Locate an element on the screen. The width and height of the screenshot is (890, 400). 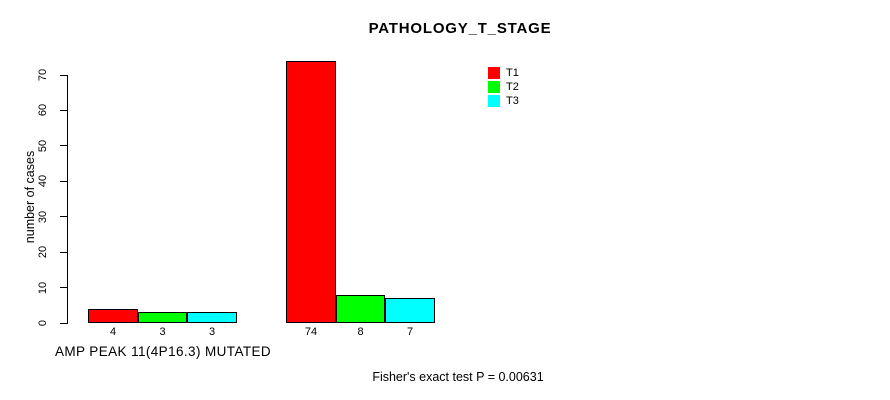
legend-item: T2 is located at coordinates (503, 87).